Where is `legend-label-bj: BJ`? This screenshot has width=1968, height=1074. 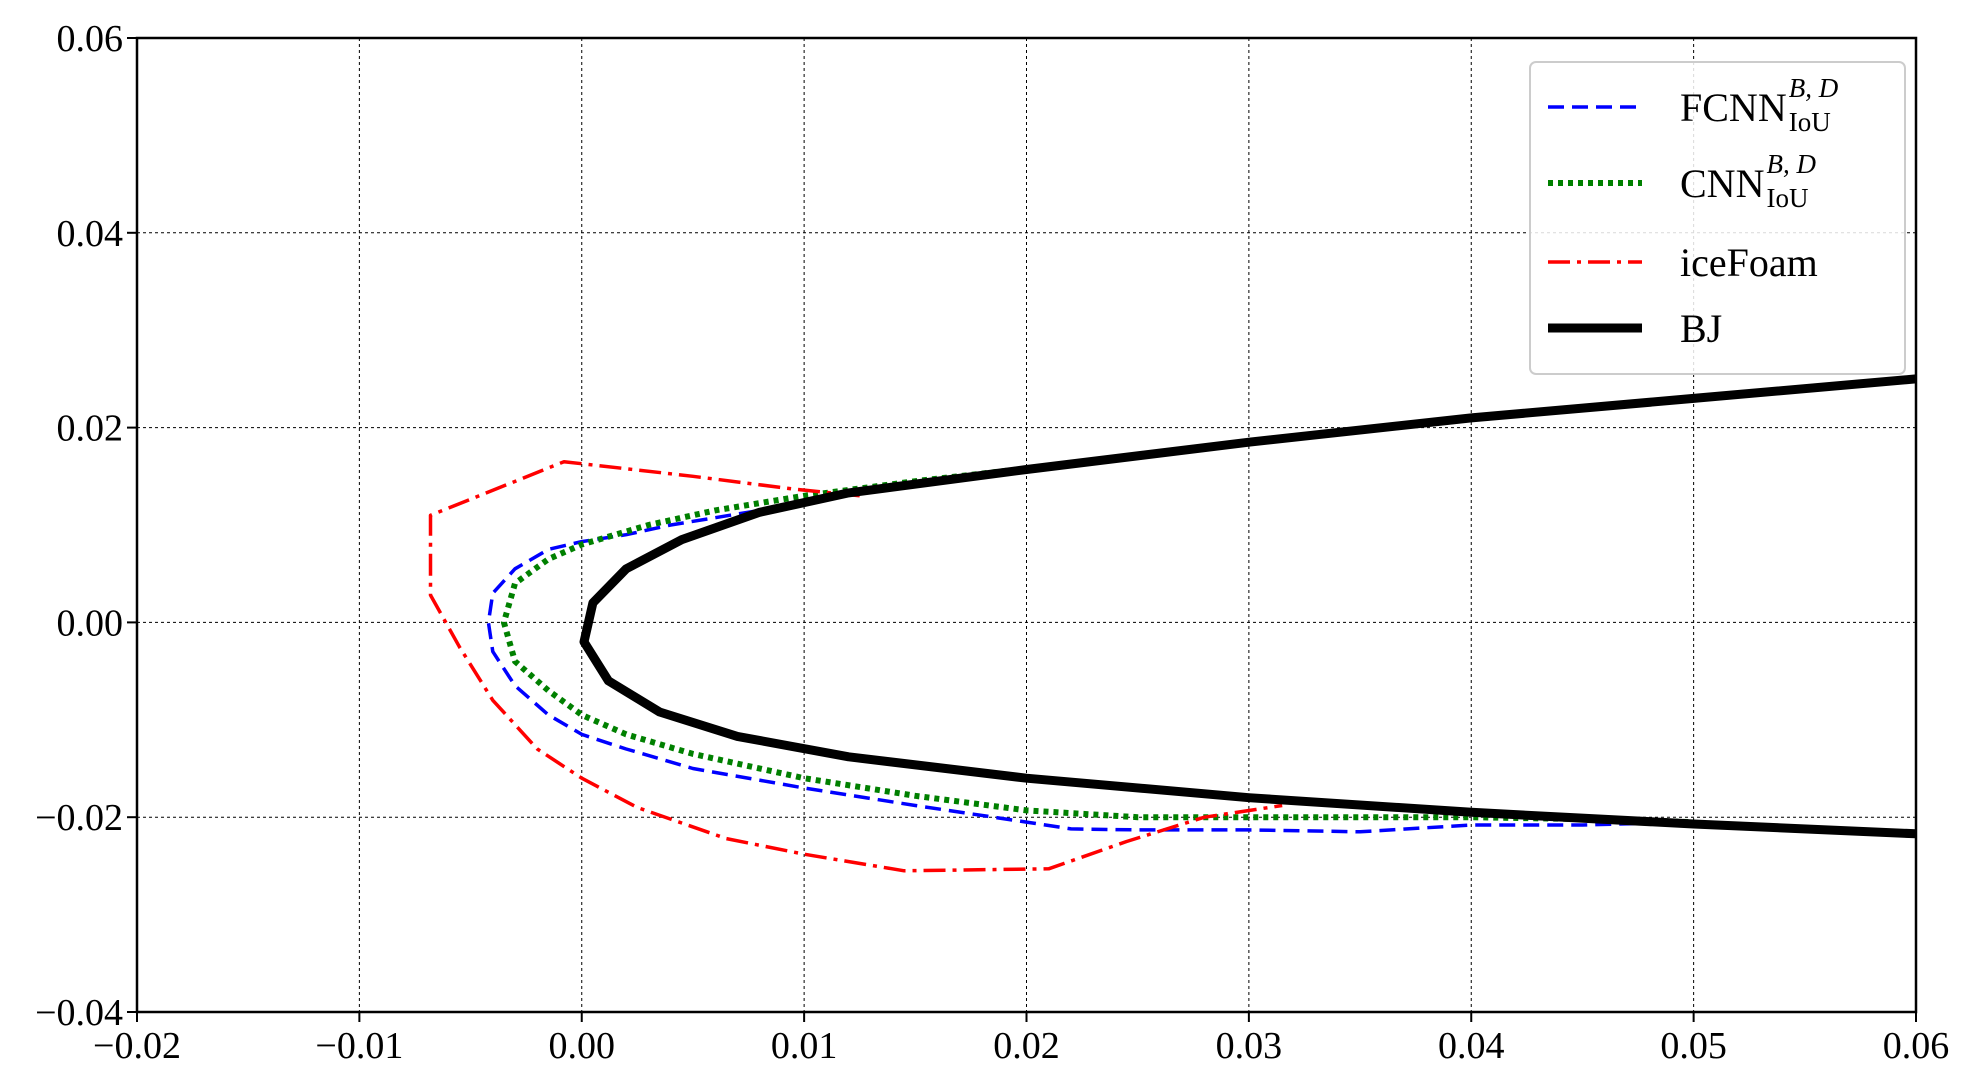
legend-label-bj: BJ is located at coordinates (1701, 328).